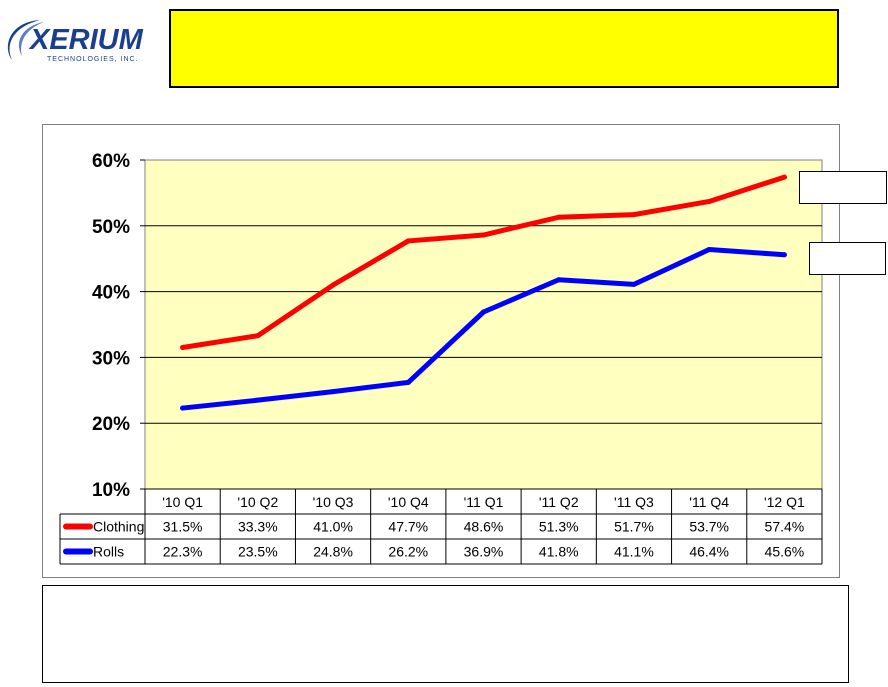  Describe the element at coordinates (709, 502) in the screenshot. I see `x-category-label: '11 Q4` at that location.